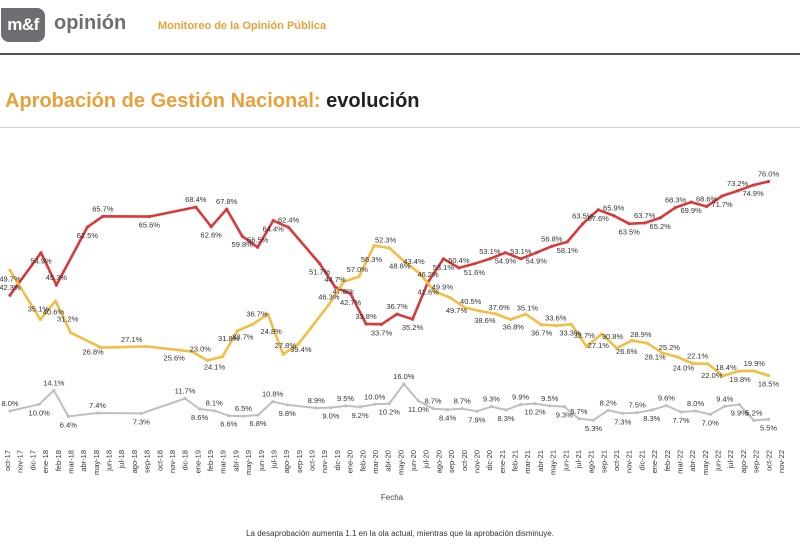 This screenshot has height=547, width=800. Describe the element at coordinates (630, 232) in the screenshot. I see `data-label-red: 63.5%` at that location.